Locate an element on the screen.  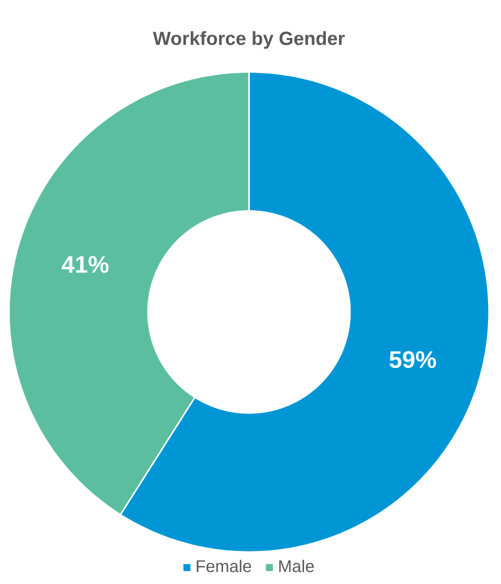
data-label: 41% is located at coordinates (85, 264).